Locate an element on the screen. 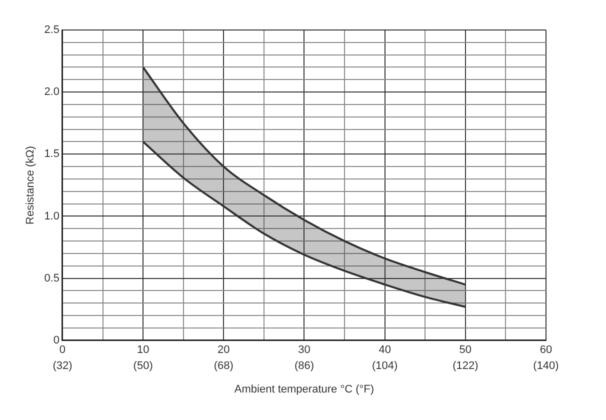 The width and height of the screenshot is (606, 420). y-tick-label: 2.5 is located at coordinates (52, 30).